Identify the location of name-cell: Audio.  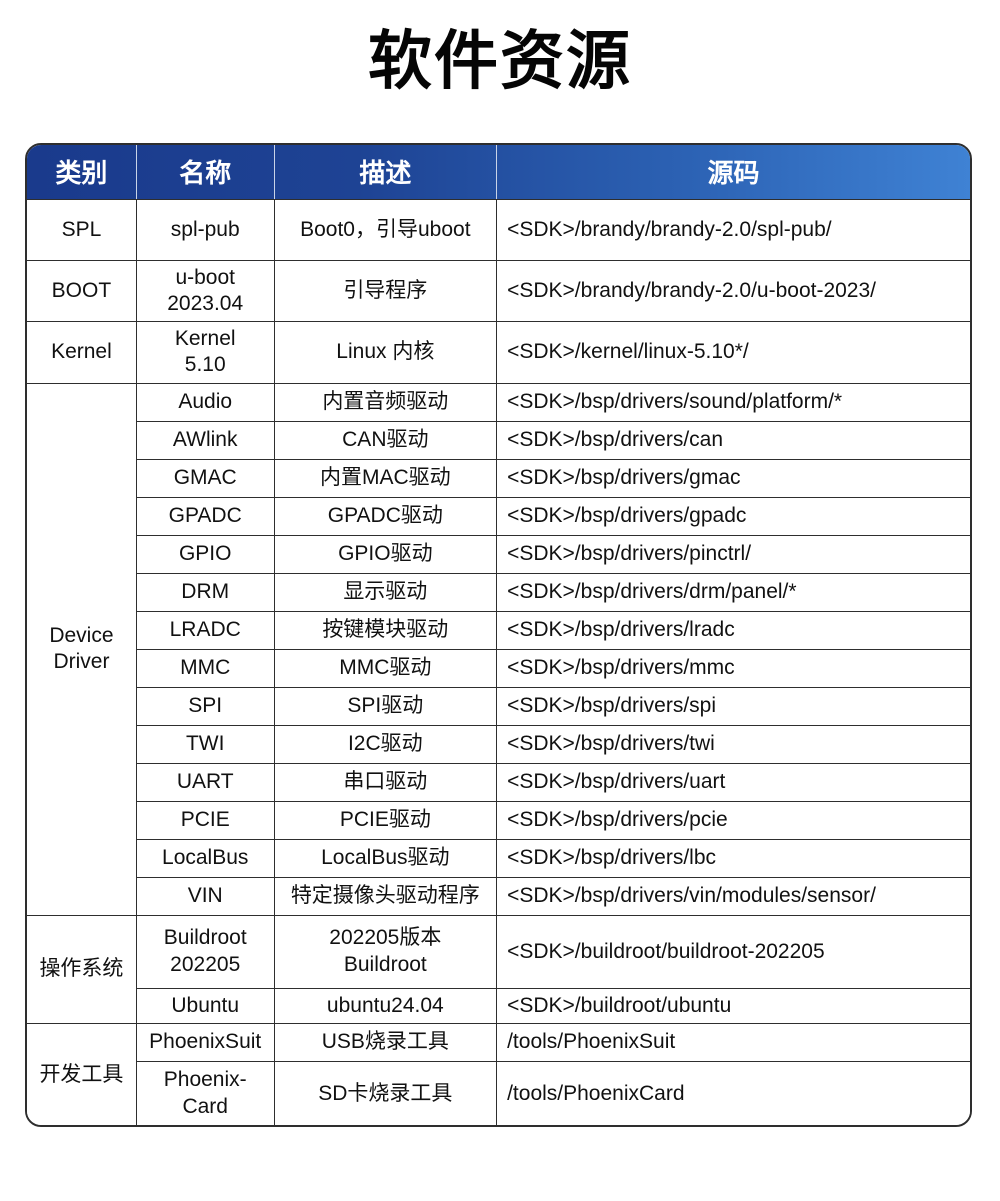
(205, 402).